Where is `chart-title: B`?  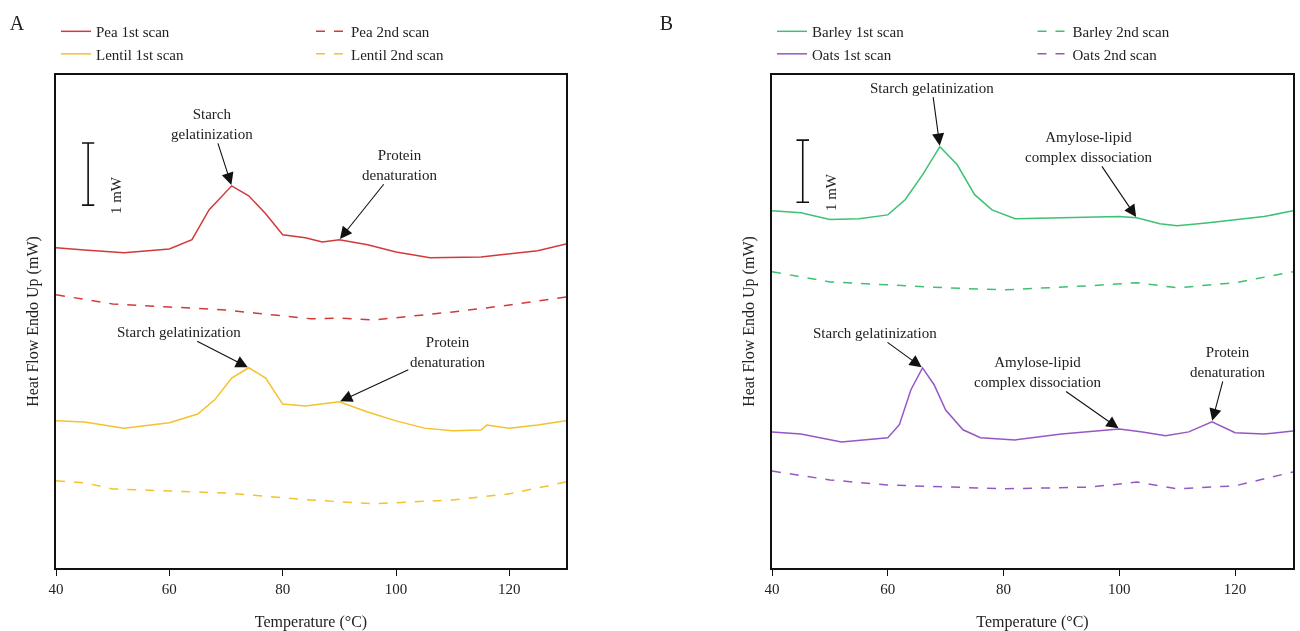 chart-title: B is located at coordinates (666, 22).